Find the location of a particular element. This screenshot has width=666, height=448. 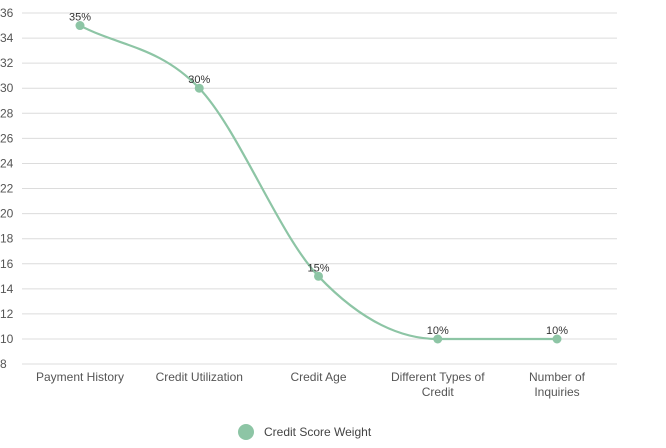

legend: Credit Score Weight is located at coordinates (304, 432).